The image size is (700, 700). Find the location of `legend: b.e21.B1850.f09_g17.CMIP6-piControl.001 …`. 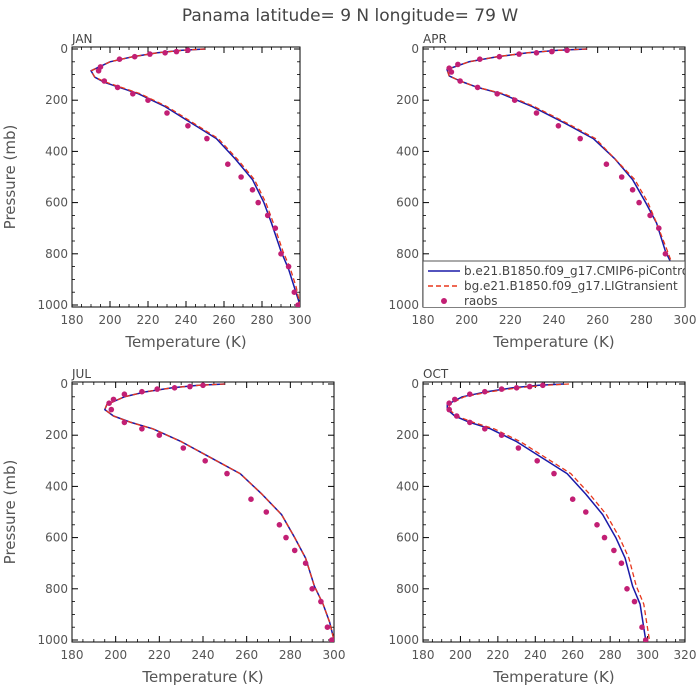

legend: b.e21.B1850.f09_g17.CMIP6-piControl.001 … is located at coordinates (561, 283).